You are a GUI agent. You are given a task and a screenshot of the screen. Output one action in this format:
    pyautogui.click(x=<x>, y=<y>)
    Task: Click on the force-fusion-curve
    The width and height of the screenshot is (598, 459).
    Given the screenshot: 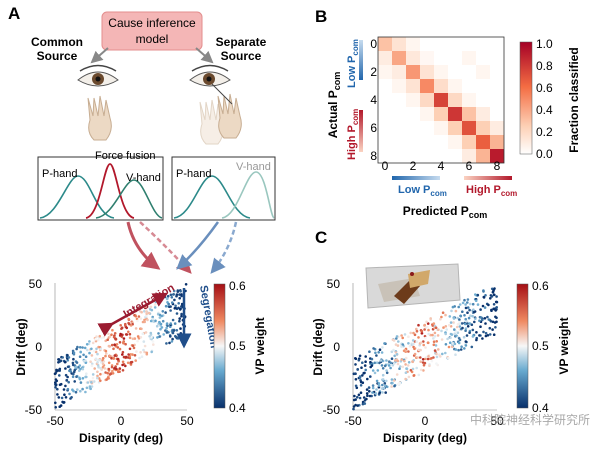 What is the action you would take?
    pyautogui.click(x=110, y=191)
    